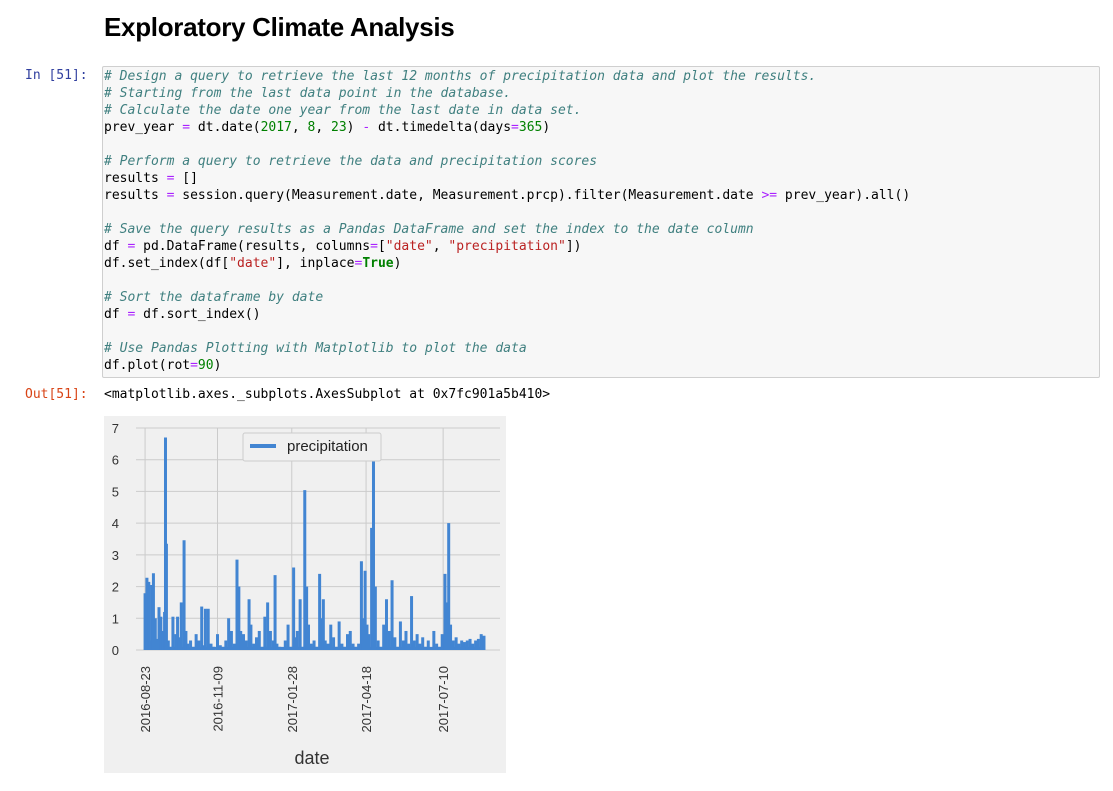 The width and height of the screenshot is (1113, 791). Describe the element at coordinates (56, 75) in the screenshot. I see `input-prompt: In [51]:` at that location.